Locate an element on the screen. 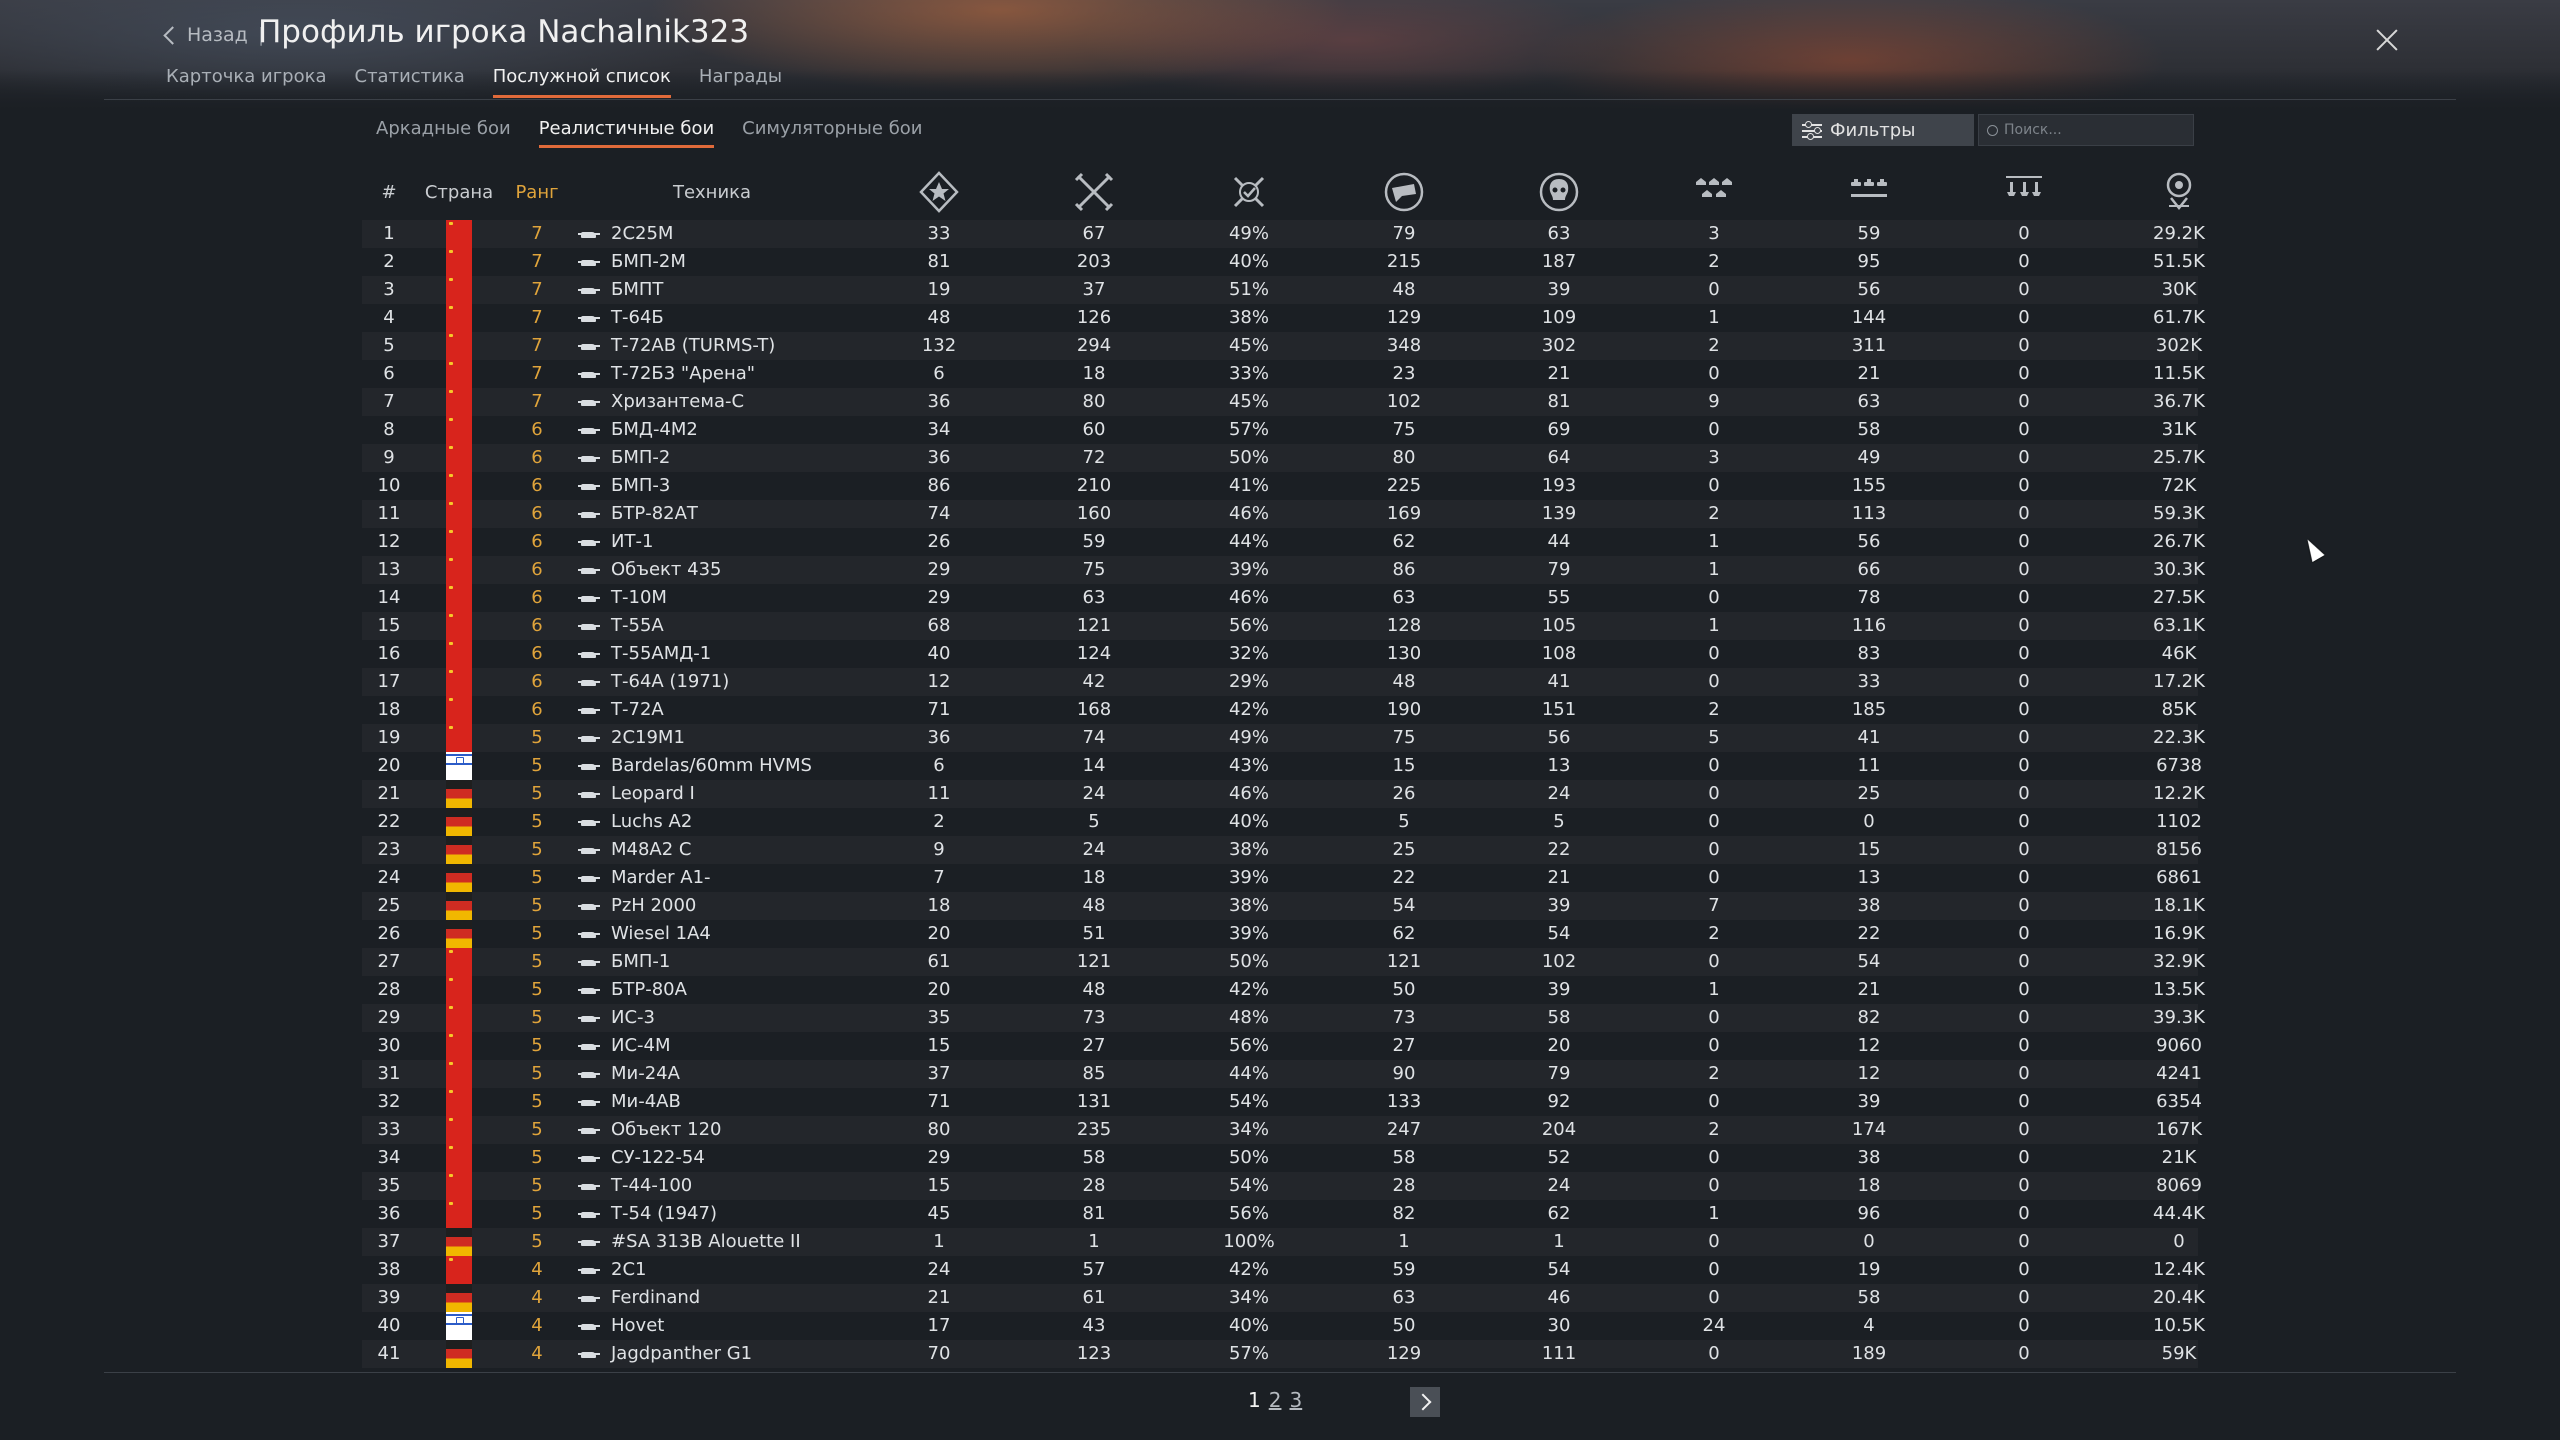 The image size is (2560, 1440). row-ground-kills: 12 is located at coordinates (1869, 1073).